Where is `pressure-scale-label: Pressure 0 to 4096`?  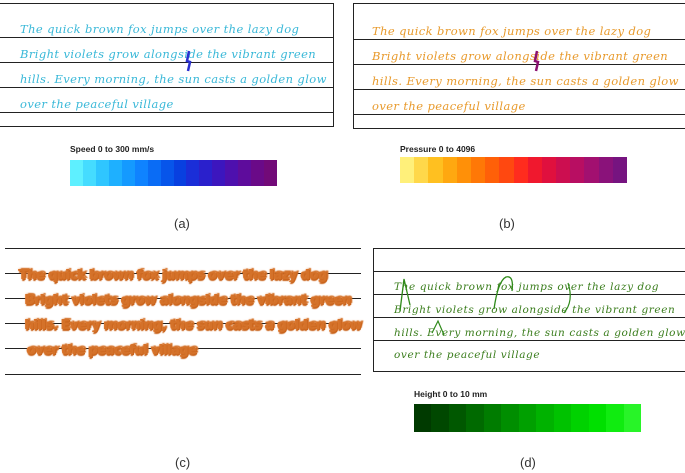 pressure-scale-label: Pressure 0 to 4096 is located at coordinates (438, 149).